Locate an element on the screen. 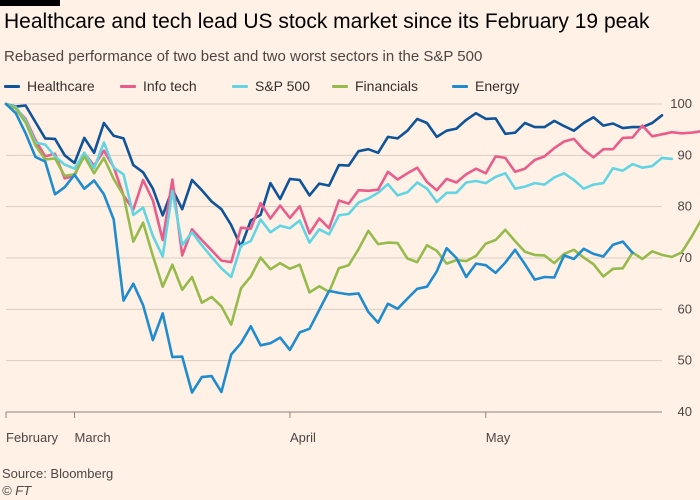 The image size is (700, 500). legend-label-healthcare: Healthcare is located at coordinates (61, 86).